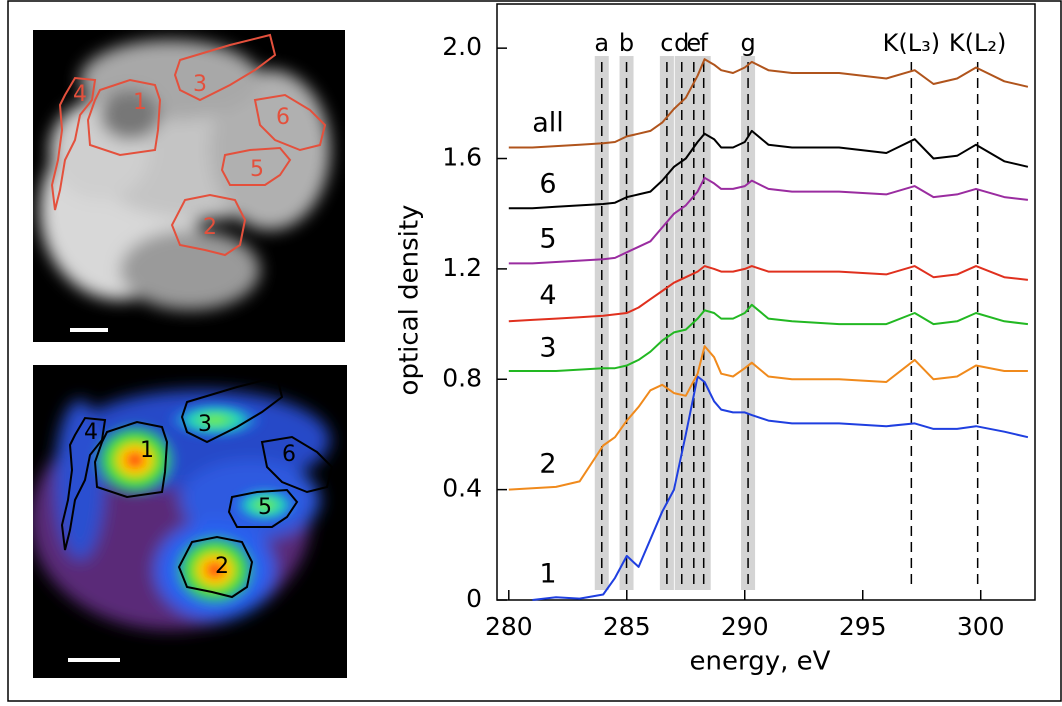 This screenshot has height=706, width=1062. What do you see at coordinates (745, 626) in the screenshot?
I see `x-tick-label: 290` at bounding box center [745, 626].